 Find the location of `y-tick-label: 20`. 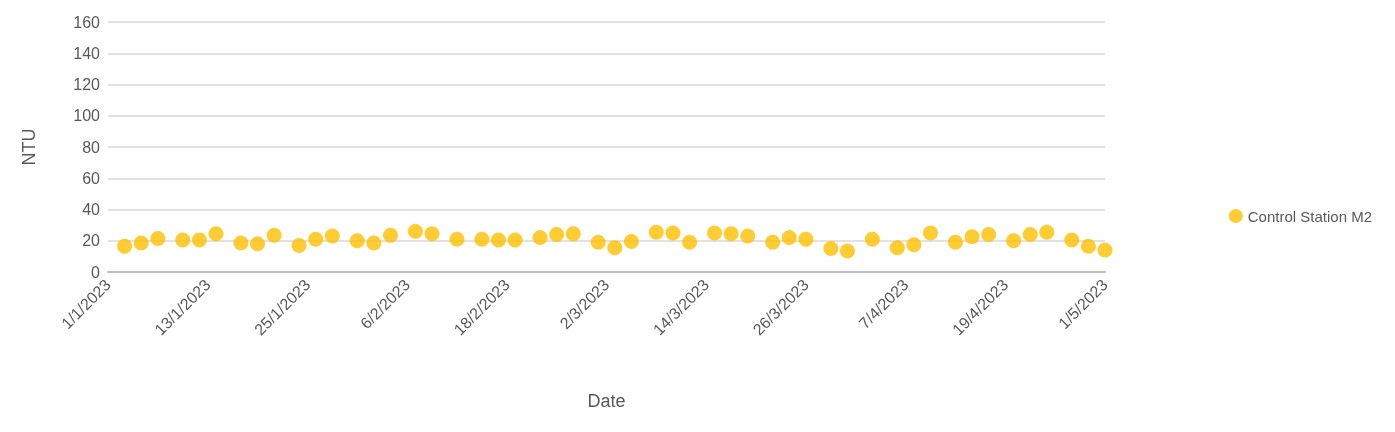

y-tick-label: 20 is located at coordinates (91, 241).